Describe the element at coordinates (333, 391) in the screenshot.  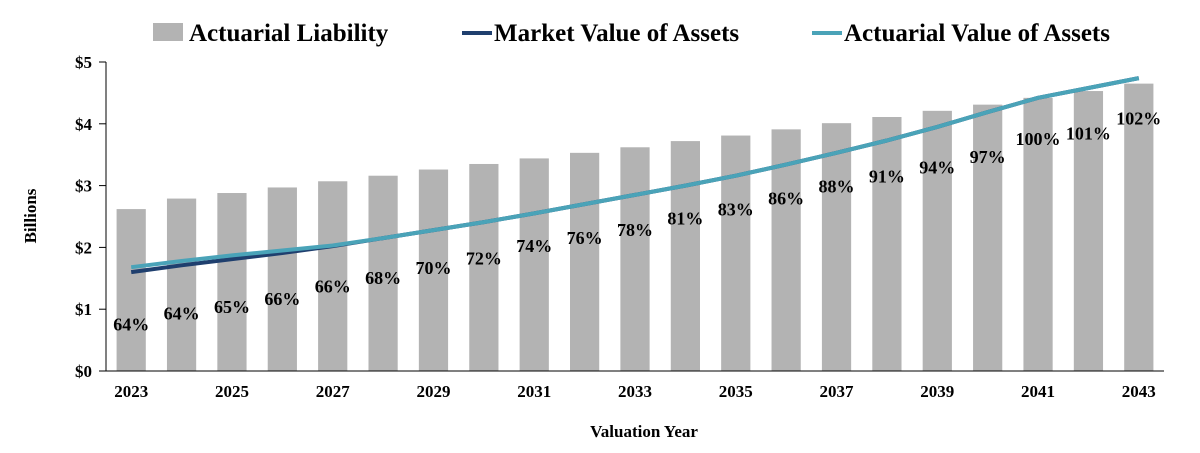
I see `x-tick-label: 2027` at that location.